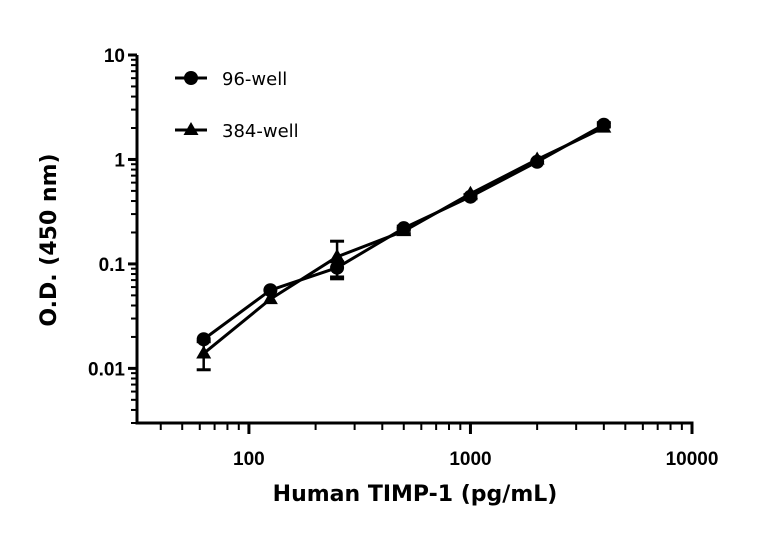  I want to click on data-point-circle, so click(270, 290).